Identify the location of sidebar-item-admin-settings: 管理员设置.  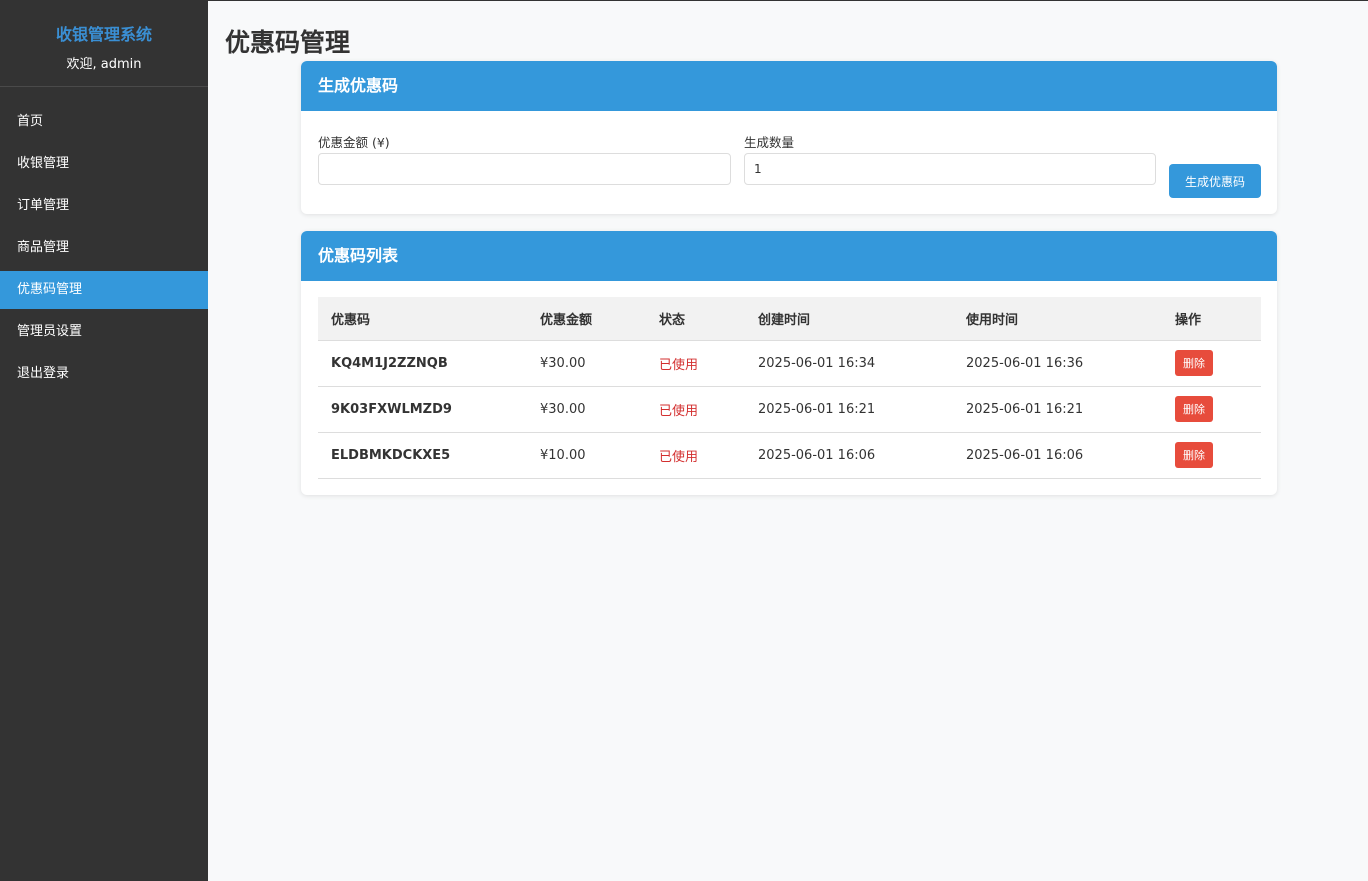
(50, 331).